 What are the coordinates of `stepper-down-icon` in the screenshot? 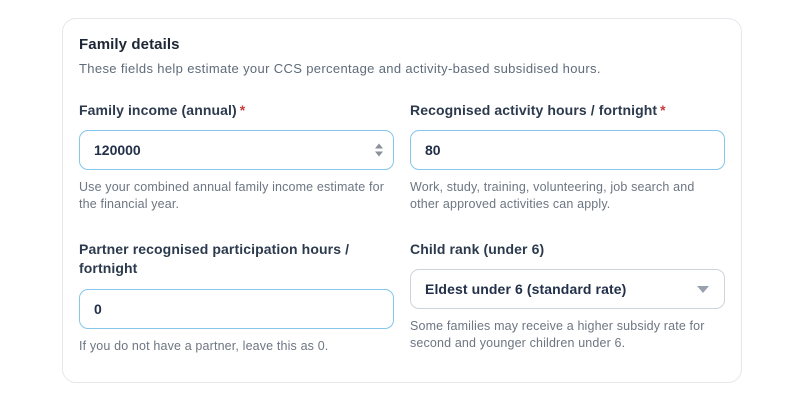 It's located at (379, 154).